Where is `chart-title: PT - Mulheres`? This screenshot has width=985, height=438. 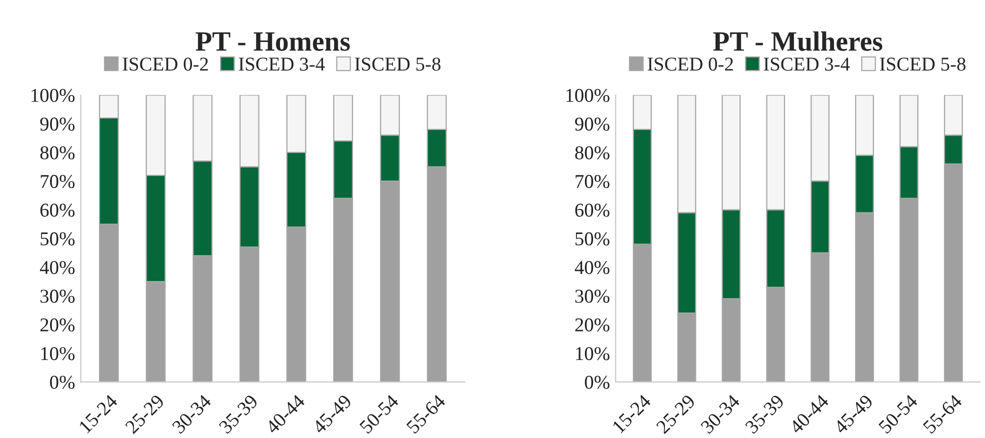
chart-title: PT - Mulheres is located at coordinates (797, 41).